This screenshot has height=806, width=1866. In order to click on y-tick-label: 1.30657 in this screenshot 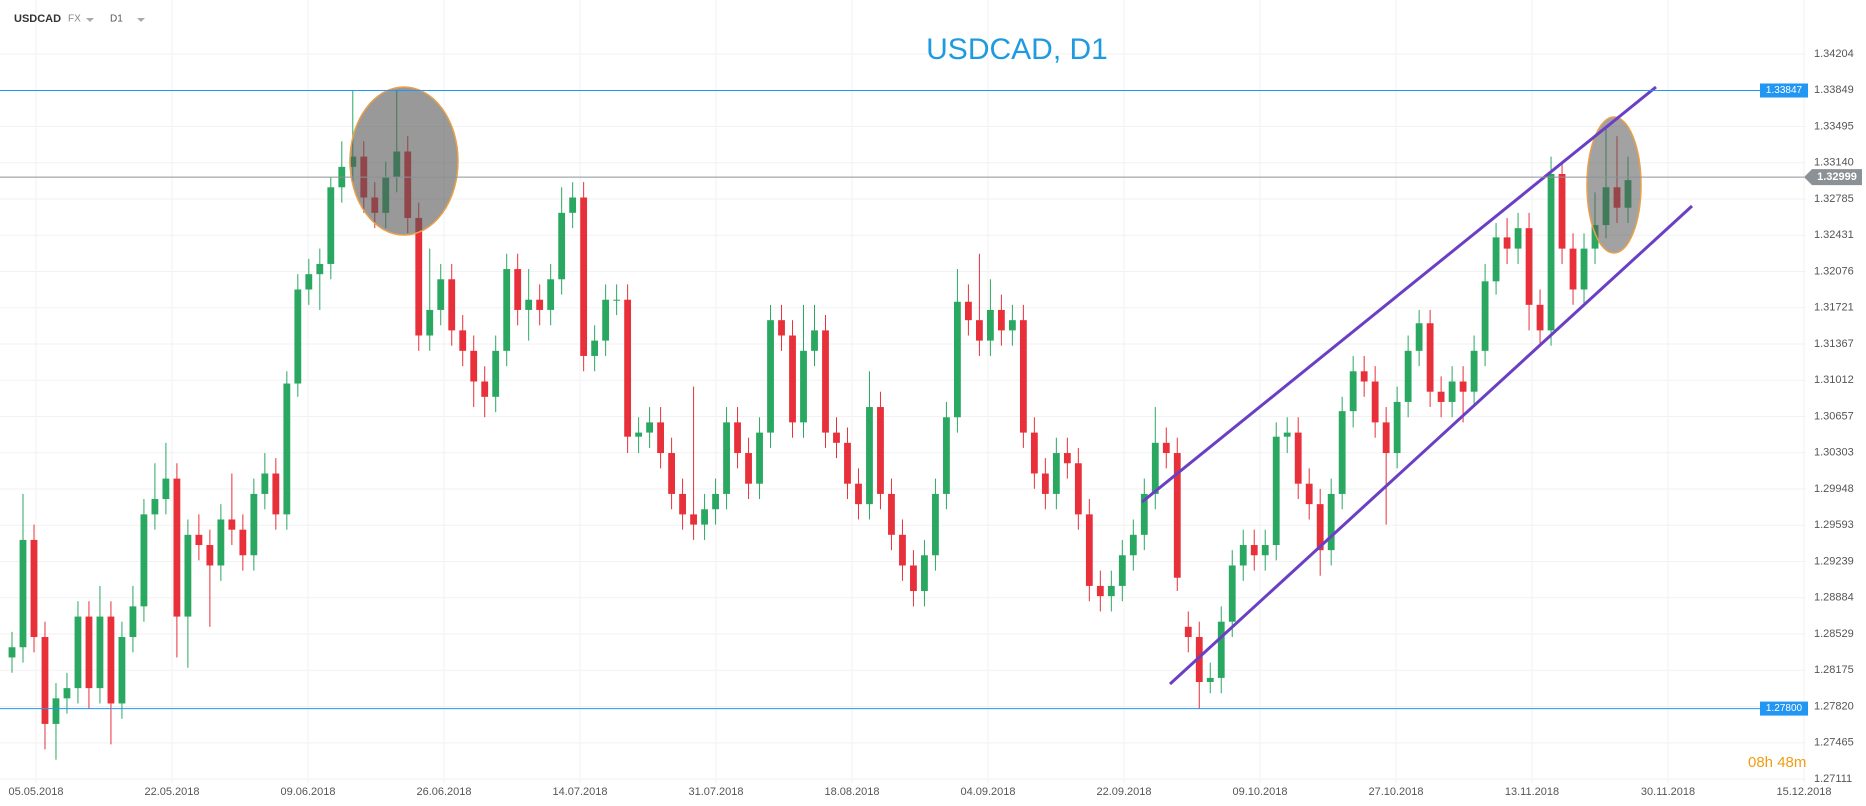, I will do `click(1834, 416)`.